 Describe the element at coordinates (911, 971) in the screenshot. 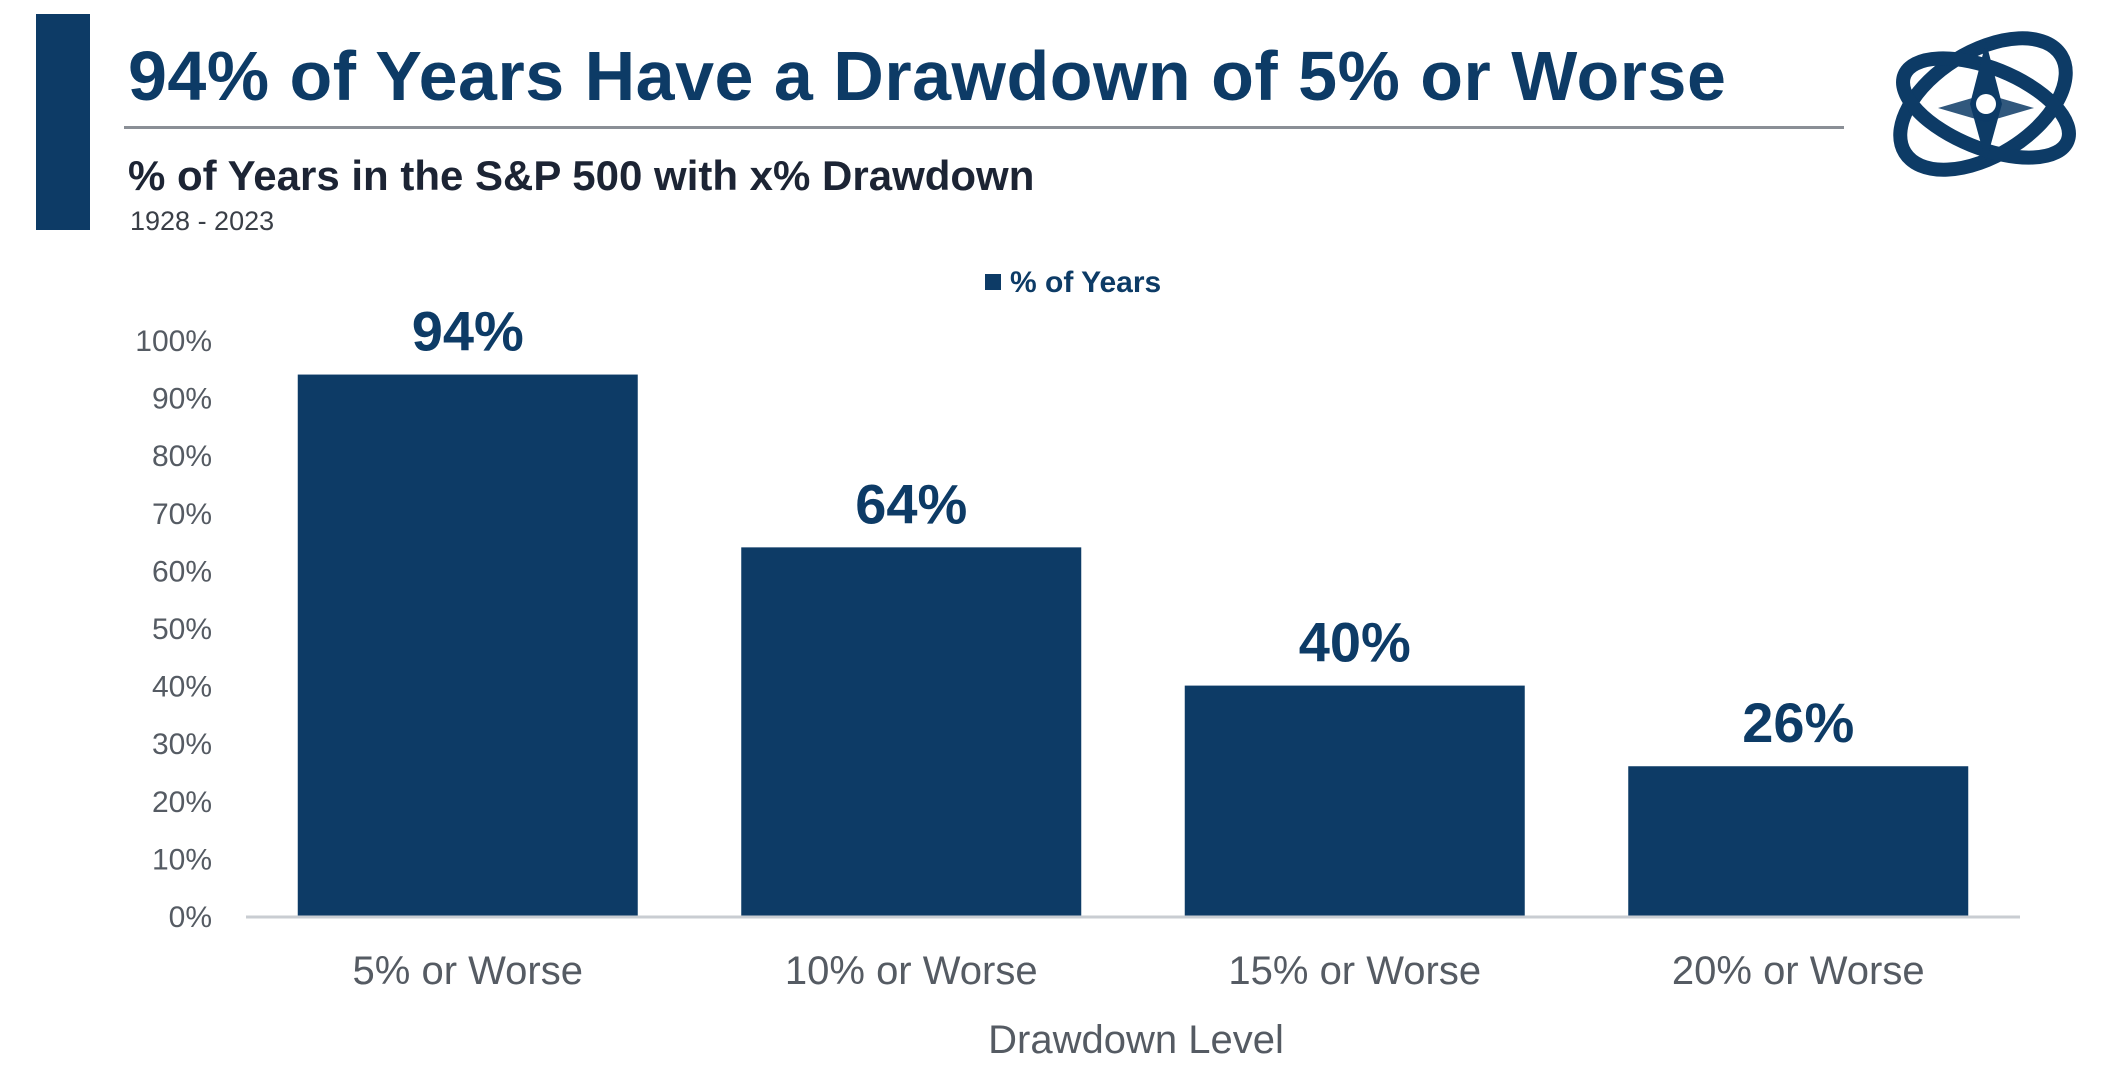

I see `x-tick-label: 10% or Worse` at that location.